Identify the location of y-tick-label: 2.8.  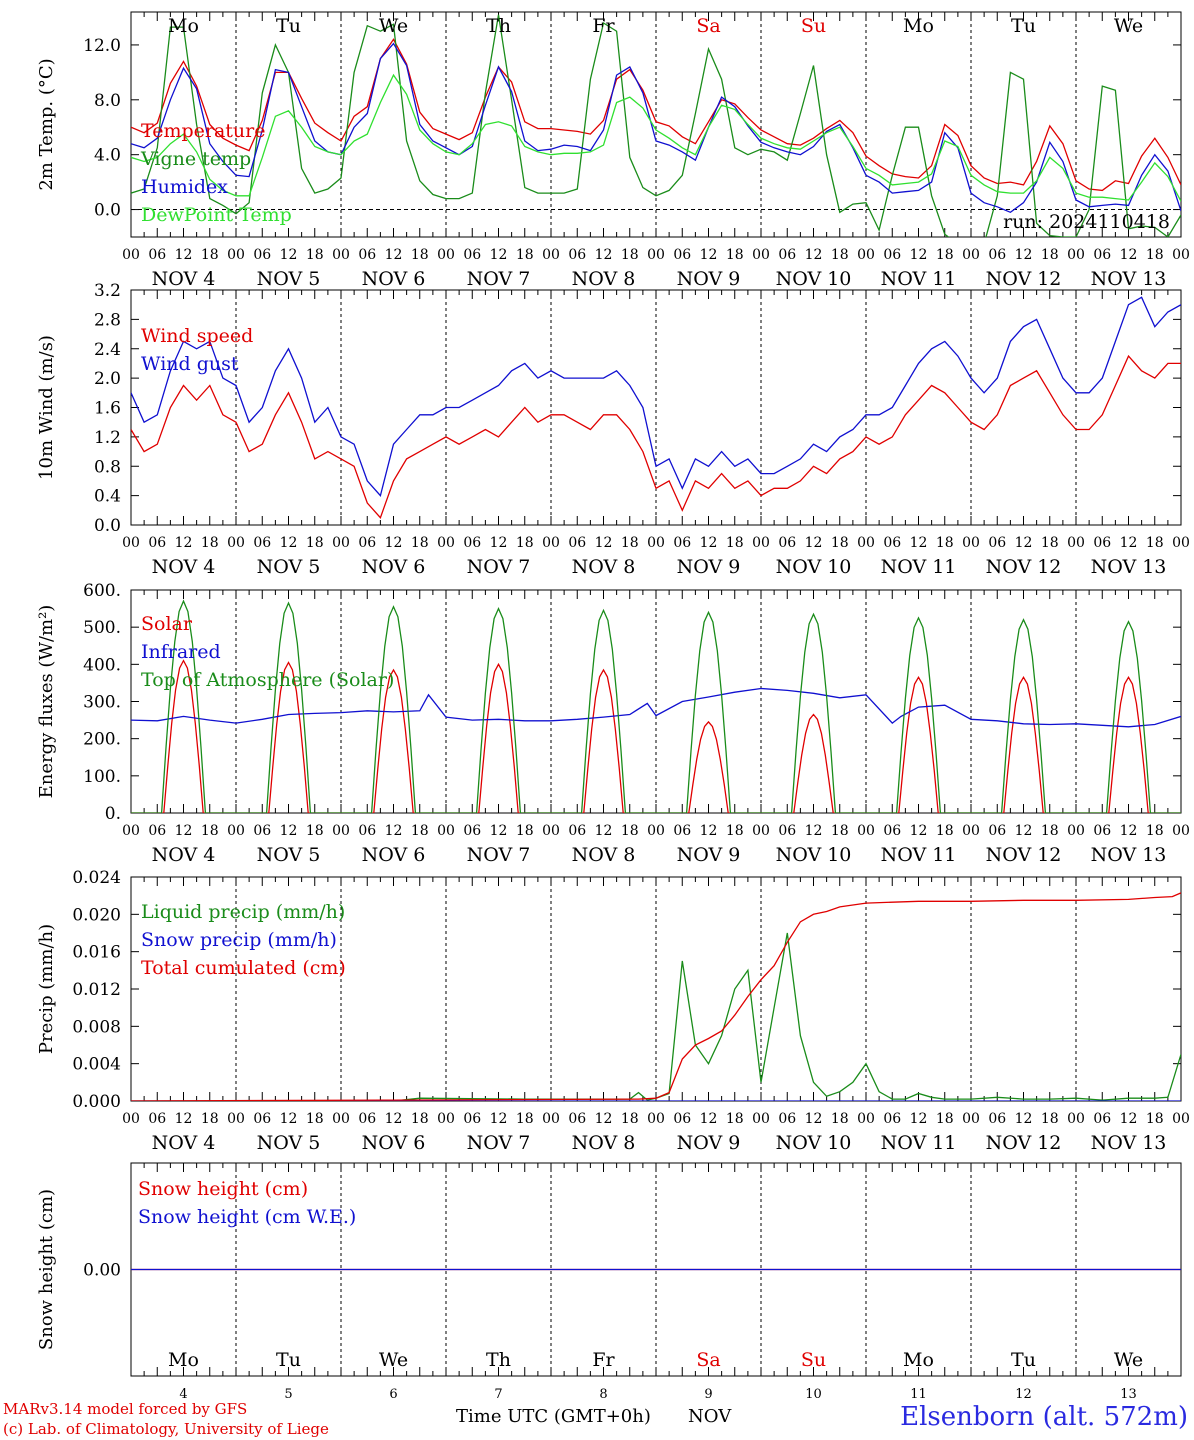
(107, 320).